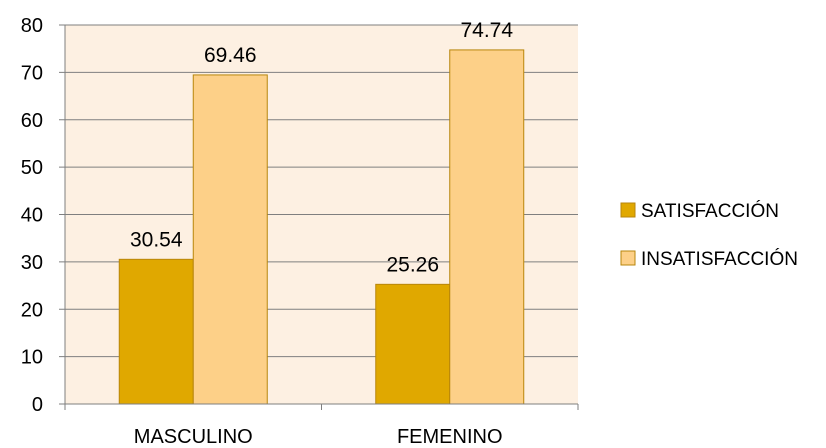 The image size is (826, 448). Describe the element at coordinates (710, 211) in the screenshot. I see `legend-label: SATISFACCIÓN` at that location.